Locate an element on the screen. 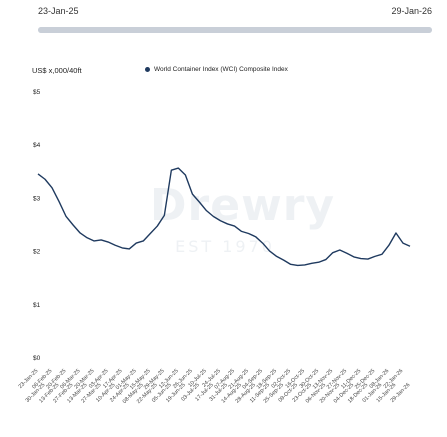 Image resolution: width=447 pixels, height=437 pixels. range-slider-fill is located at coordinates (235, 30).